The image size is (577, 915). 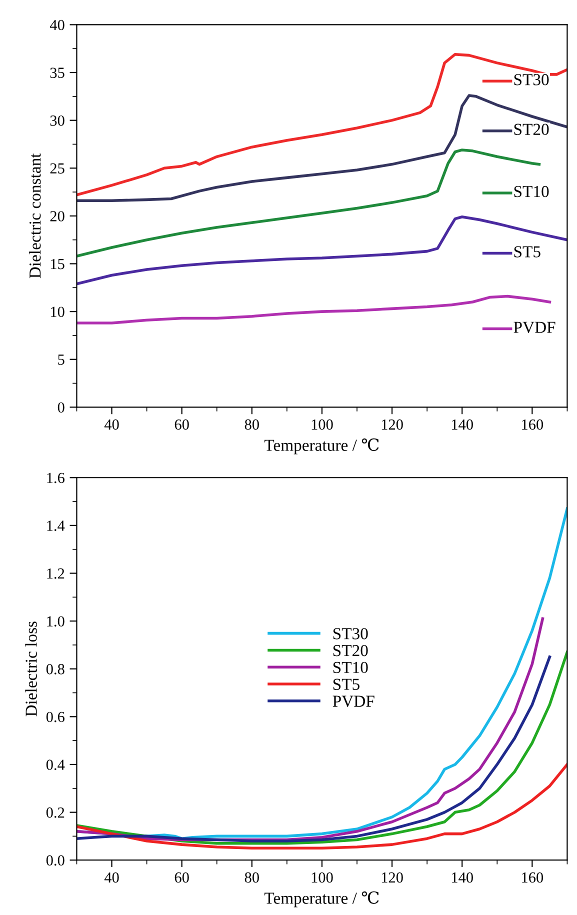 What do you see at coordinates (57, 168) in the screenshot?
I see `y-tick-label: 25` at bounding box center [57, 168].